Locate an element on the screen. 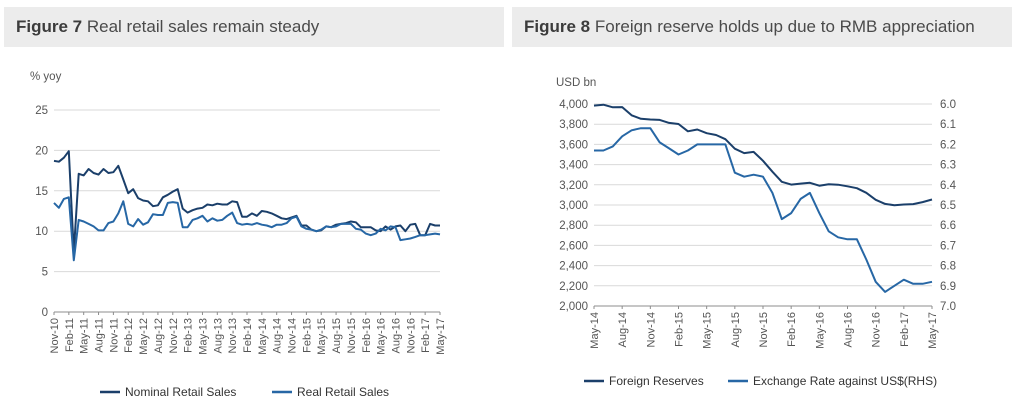 The height and width of the screenshot is (408, 1024). fig7-x-tick-label: Nov-15 is located at coordinates (352, 335).